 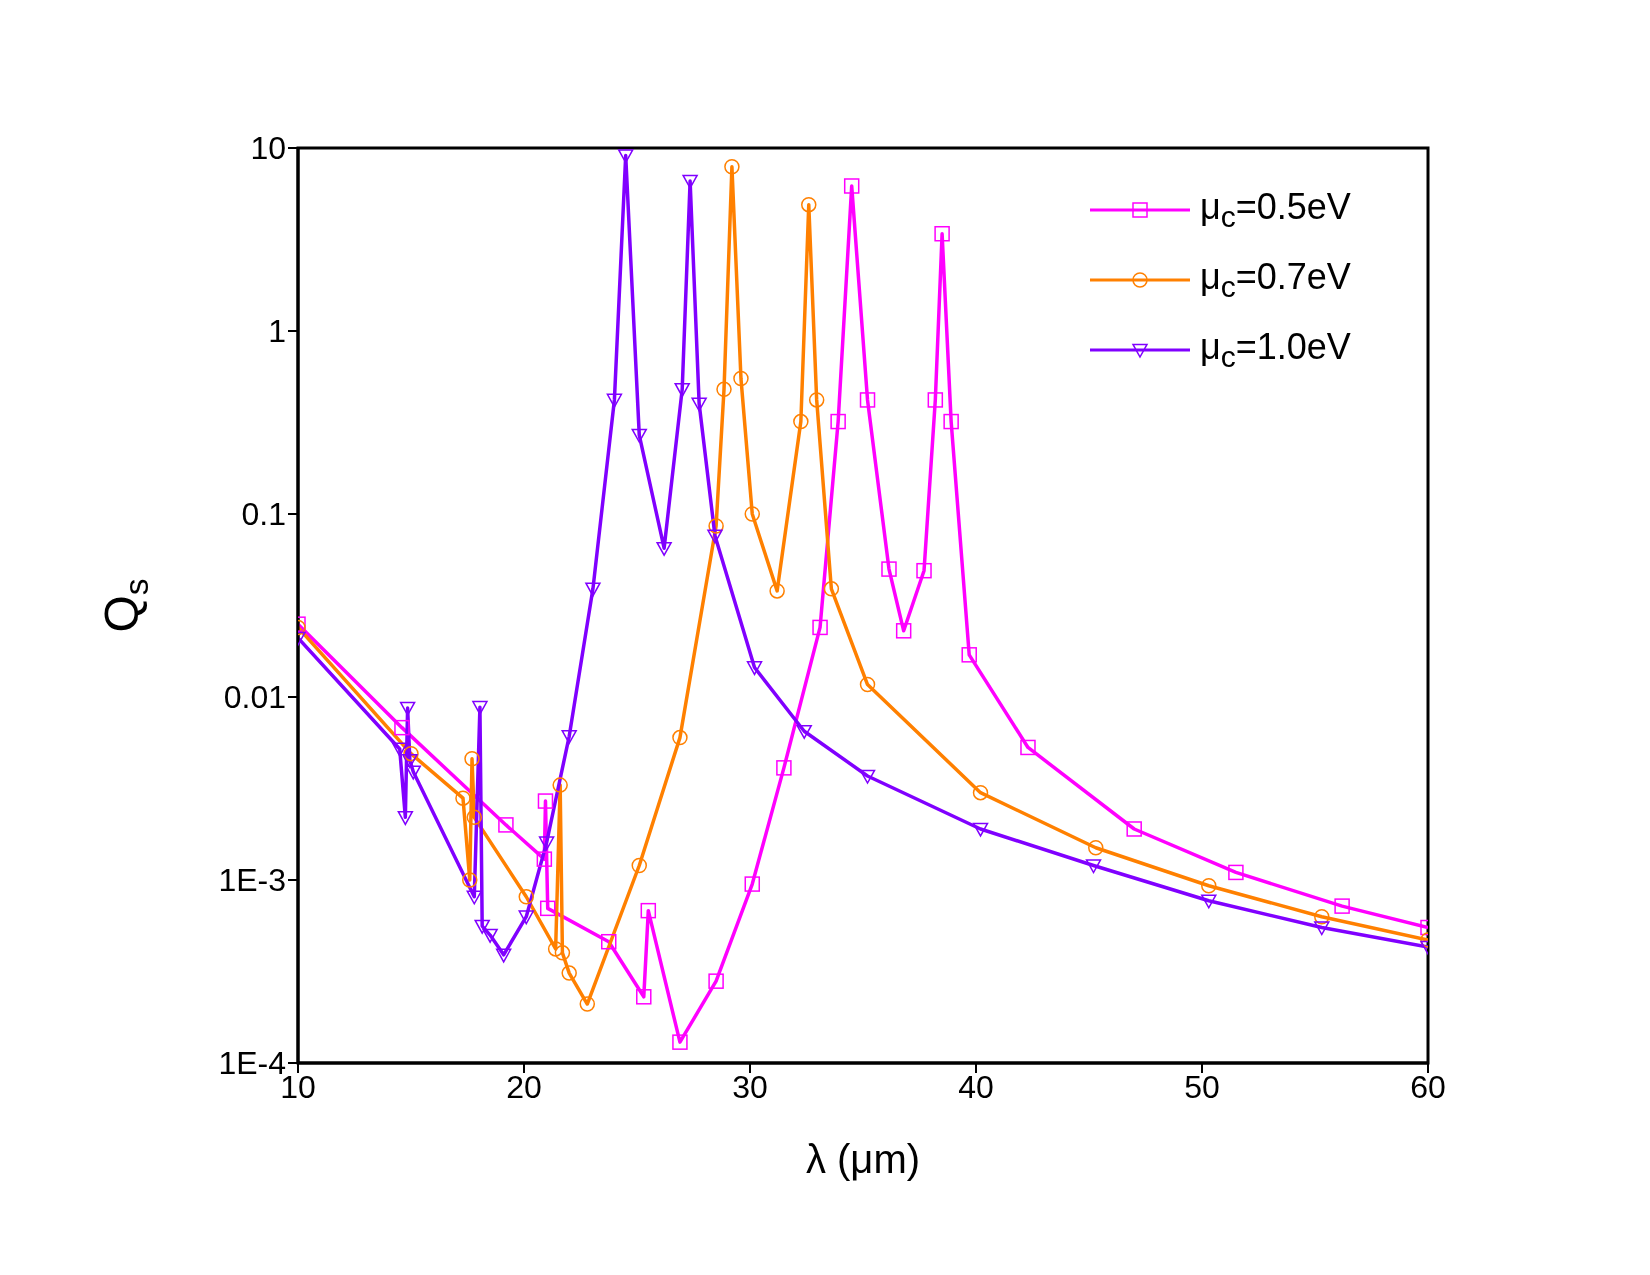 I want to click on x-tick-label: 40, so click(x=976, y=1086).